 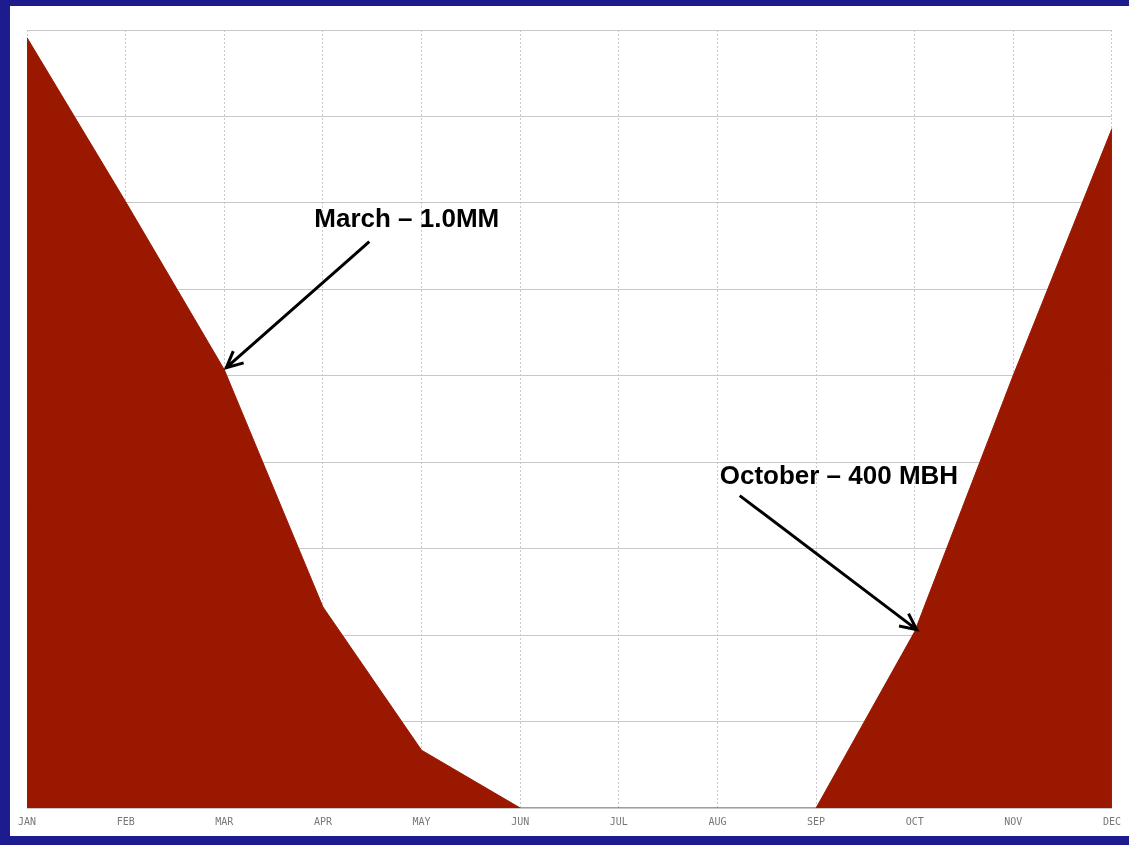 What do you see at coordinates (520, 821) in the screenshot?
I see `x-tick-label: JUN` at bounding box center [520, 821].